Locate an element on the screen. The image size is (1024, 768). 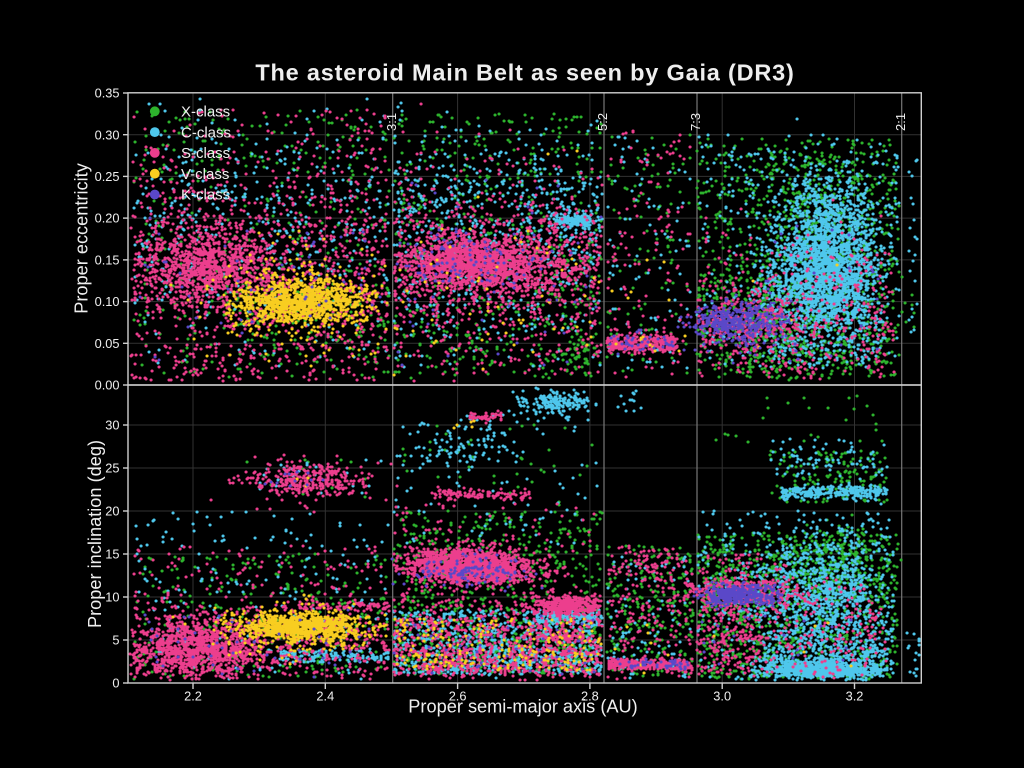
svg-text: 5:2 is located at coordinates (602, 122).